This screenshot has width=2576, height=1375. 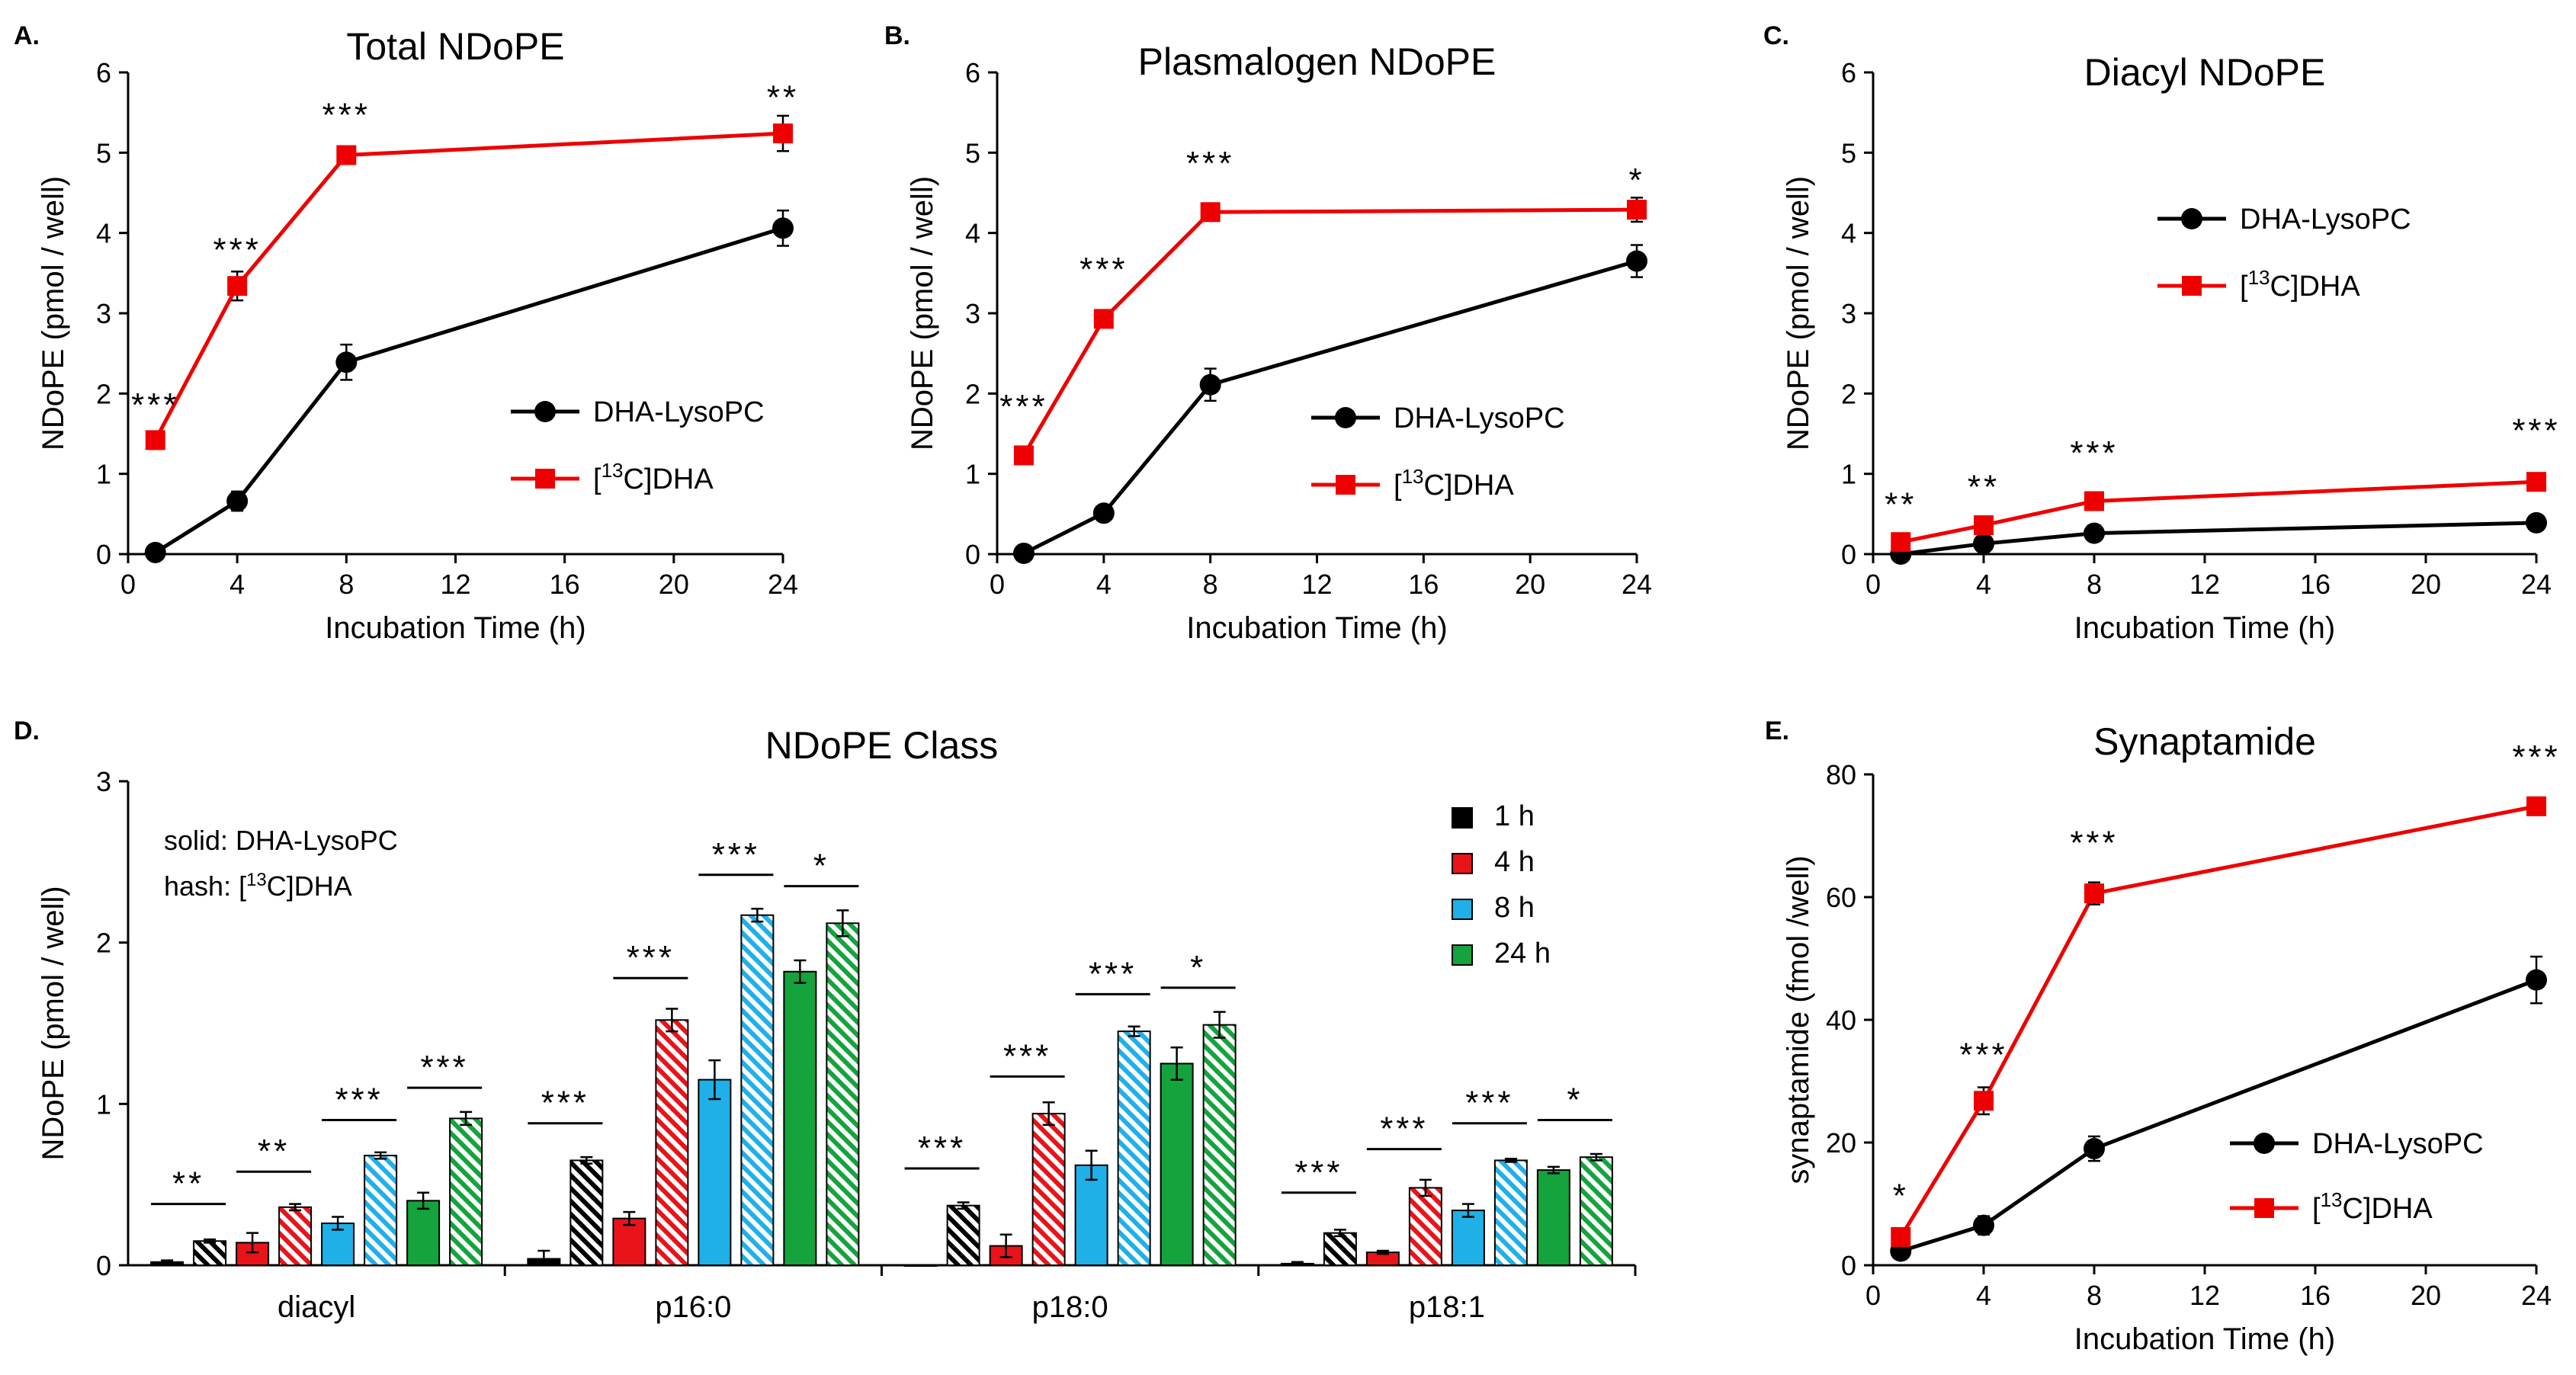 What do you see at coordinates (1777, 730) in the screenshot?
I see `panel-label: E.` at bounding box center [1777, 730].